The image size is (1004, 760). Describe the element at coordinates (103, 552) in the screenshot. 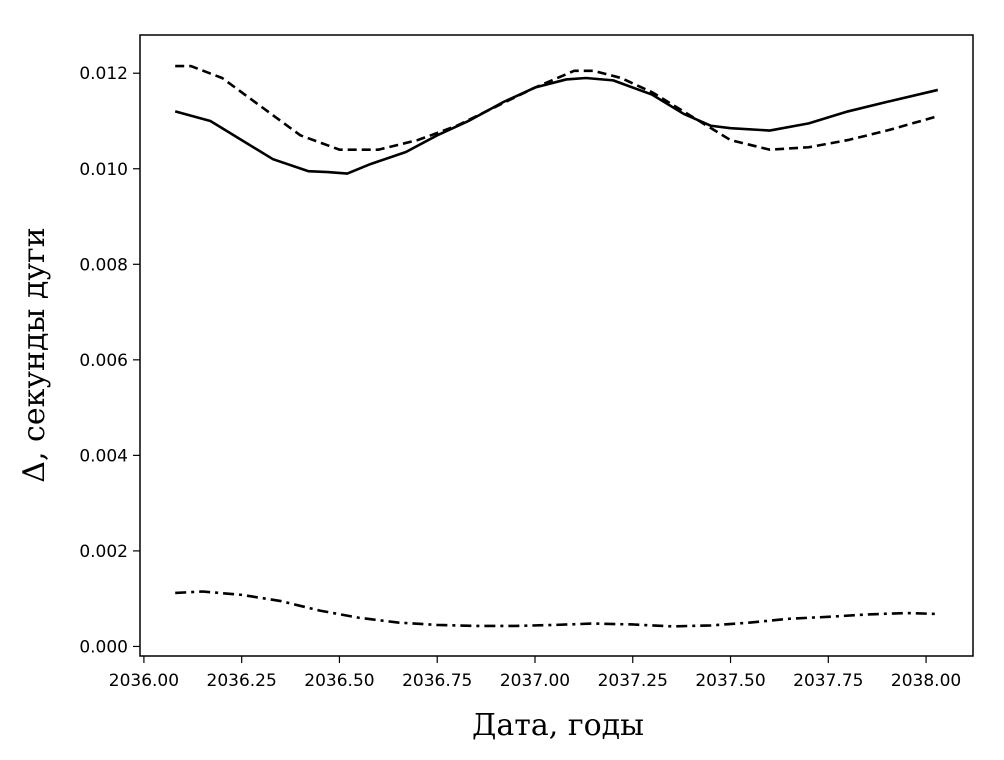

I see `y-tick-label: 0.002` at that location.